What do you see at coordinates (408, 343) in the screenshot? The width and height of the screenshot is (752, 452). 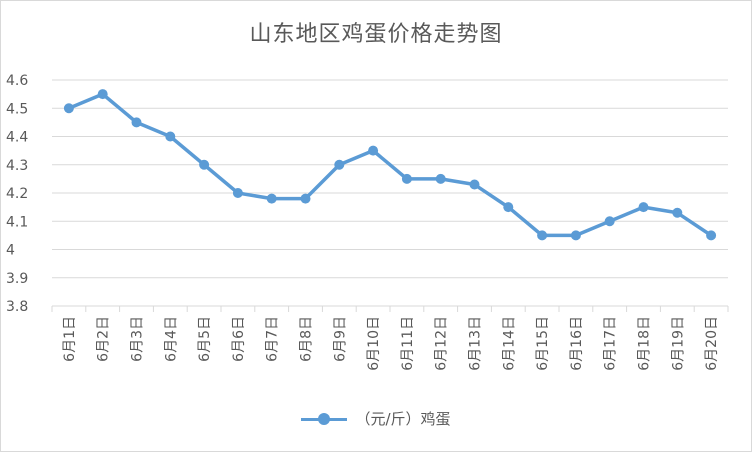 I see `x-tick-label-10: 6月11日` at bounding box center [408, 343].